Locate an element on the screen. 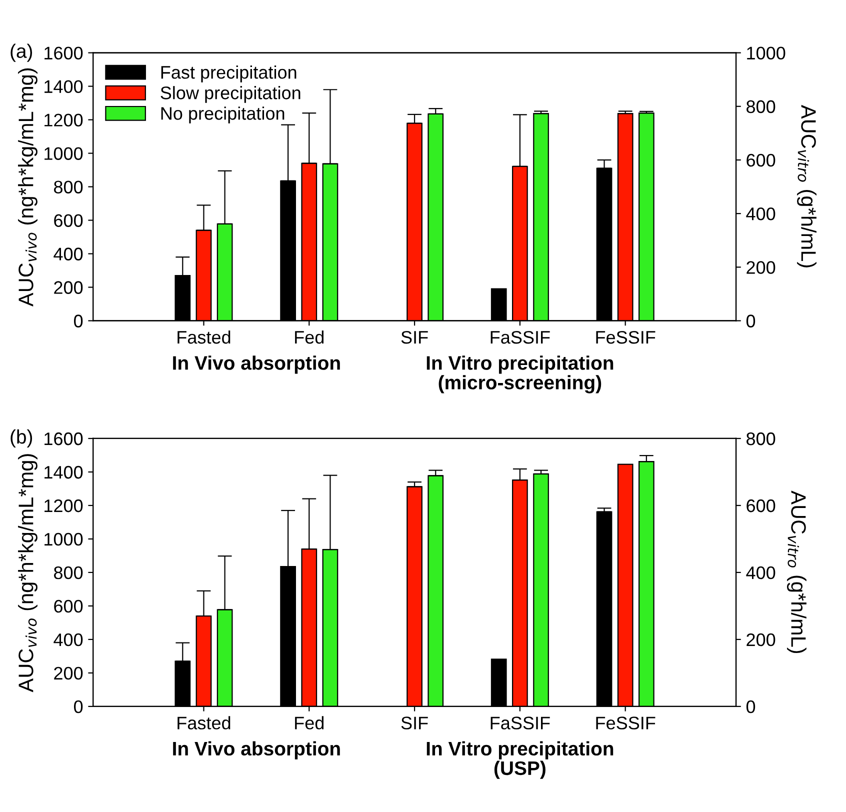 Image resolution: width=846 pixels, height=812 pixels. legend-label: Slow precipitation is located at coordinates (230, 94).